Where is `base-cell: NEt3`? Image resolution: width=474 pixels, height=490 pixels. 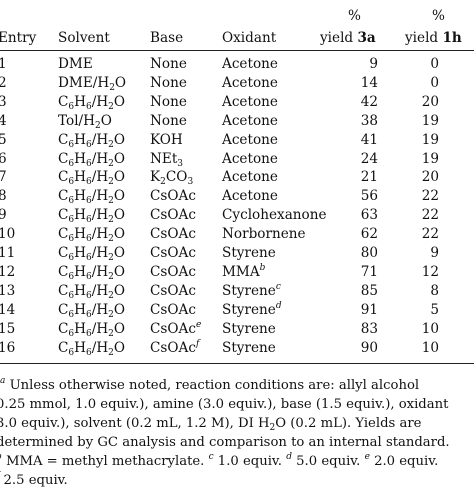
base-cell: NEt3 is located at coordinates (167, 159).